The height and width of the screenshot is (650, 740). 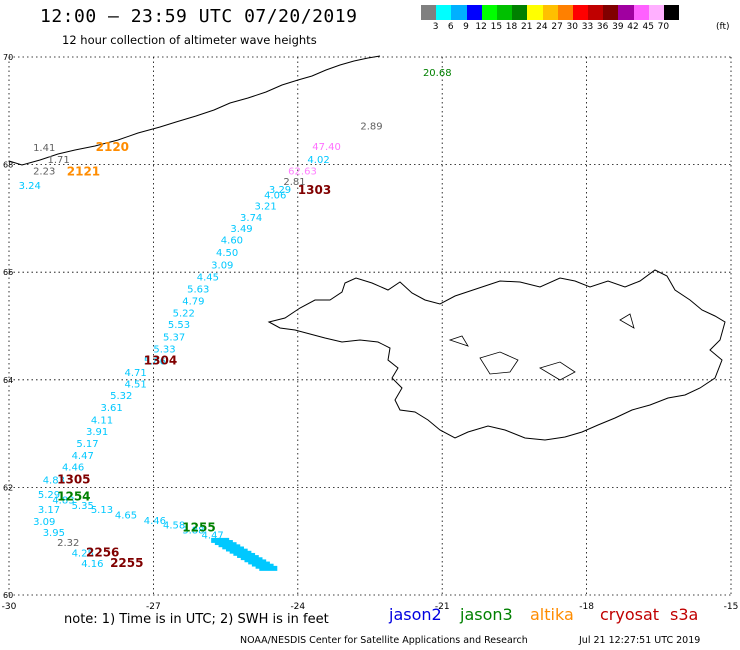 I want to click on wave-height-value: 5.29, so click(x=49, y=495).